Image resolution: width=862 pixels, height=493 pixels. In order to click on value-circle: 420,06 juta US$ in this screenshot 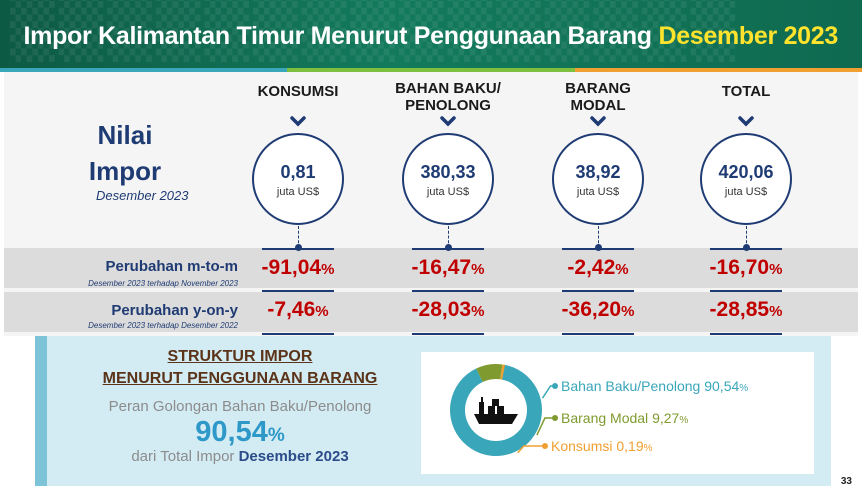, I will do `click(746, 179)`.